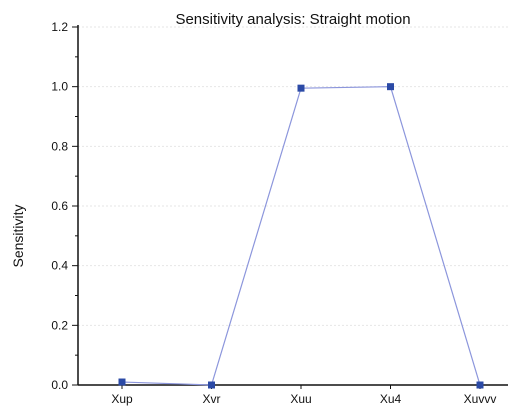  I want to click on y-tick-label: 1.2, so click(59, 27).